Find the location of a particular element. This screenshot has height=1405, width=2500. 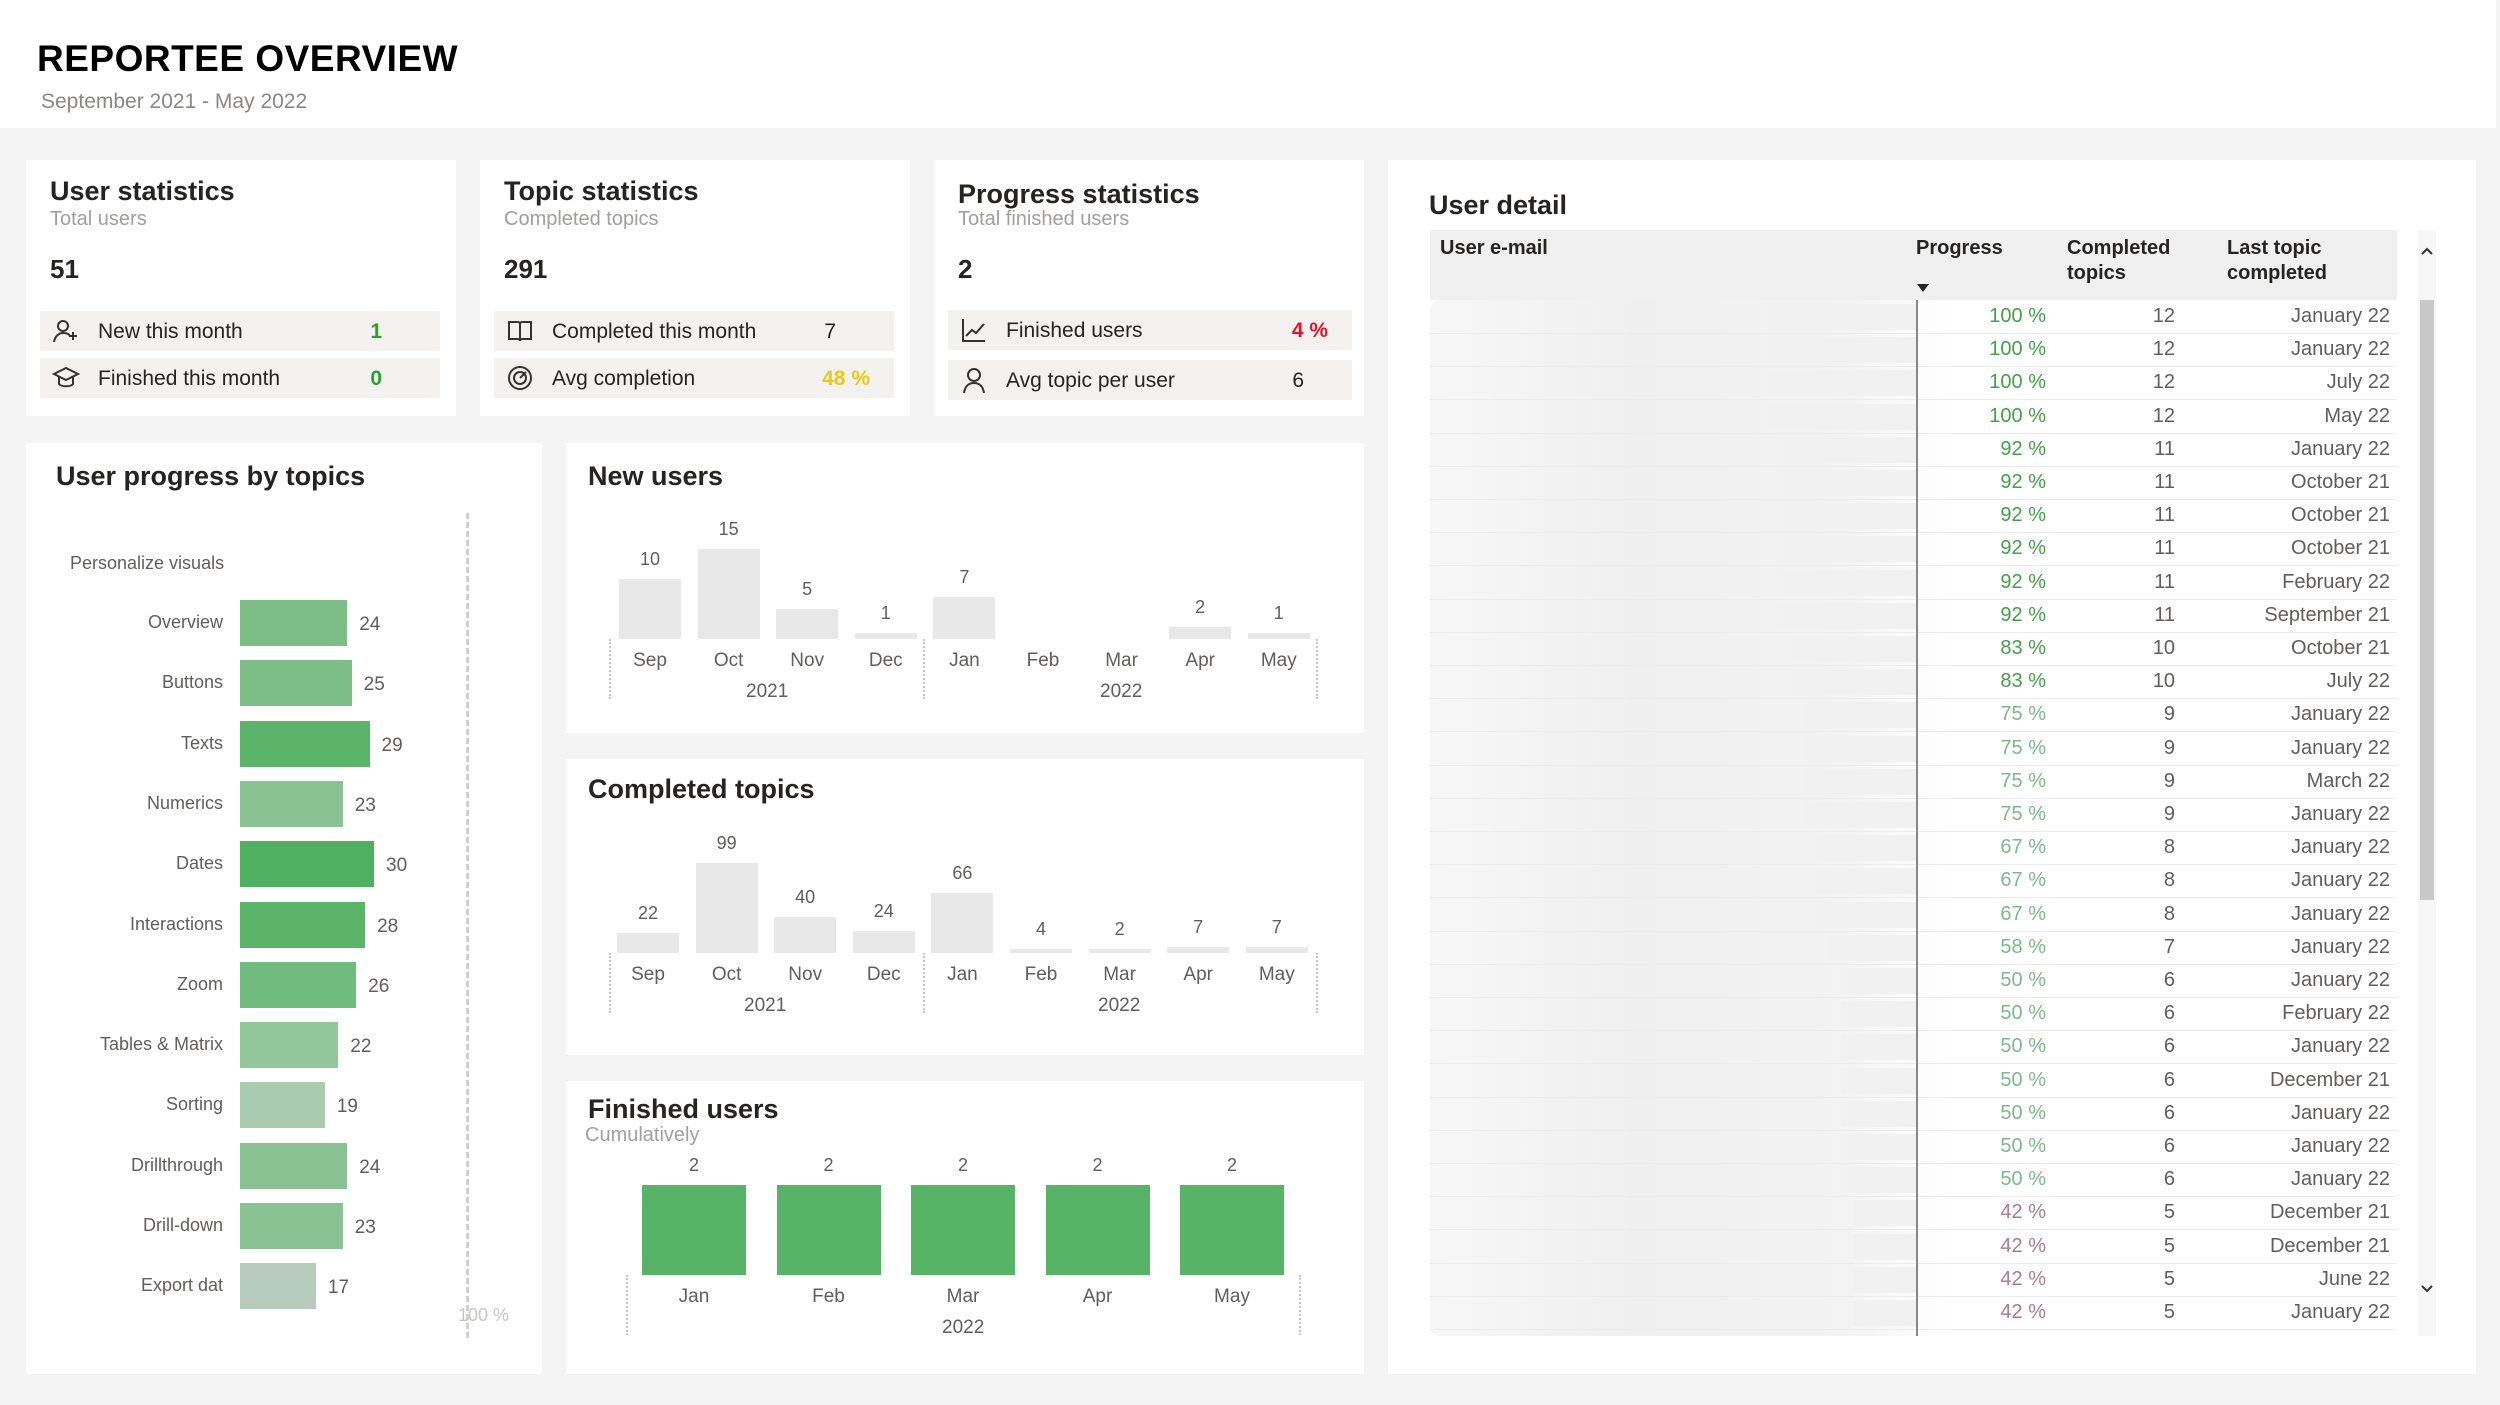

table-row: 50 % 6 February 22 is located at coordinates (1913, 1014).